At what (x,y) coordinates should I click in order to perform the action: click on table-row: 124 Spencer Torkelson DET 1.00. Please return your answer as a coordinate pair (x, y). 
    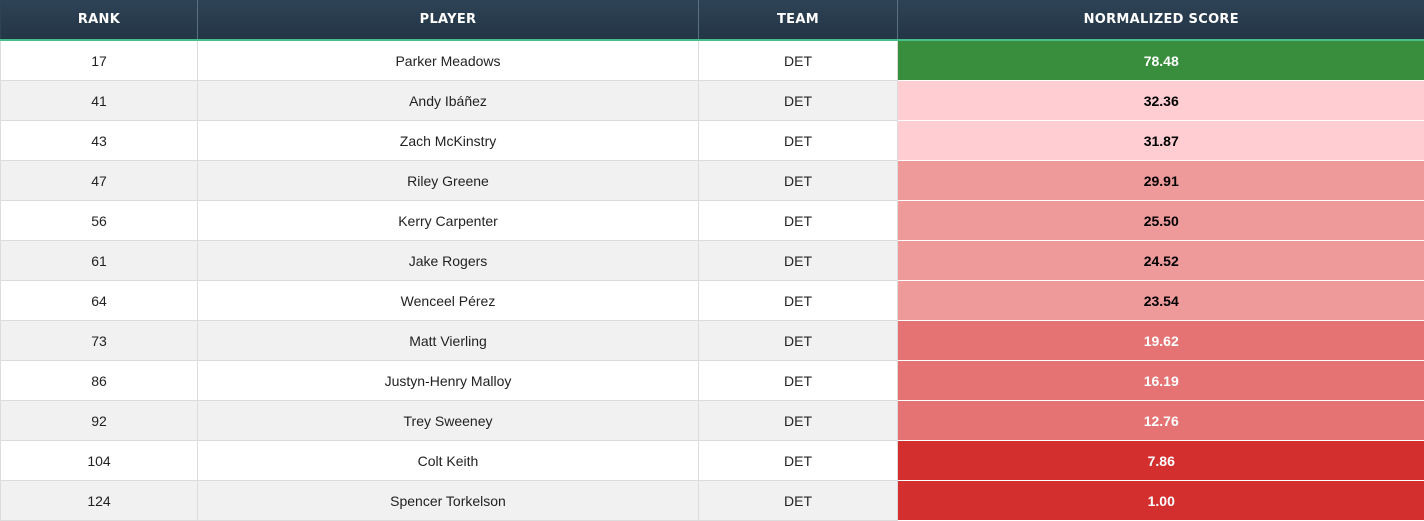
    Looking at the image, I should click on (712, 500).